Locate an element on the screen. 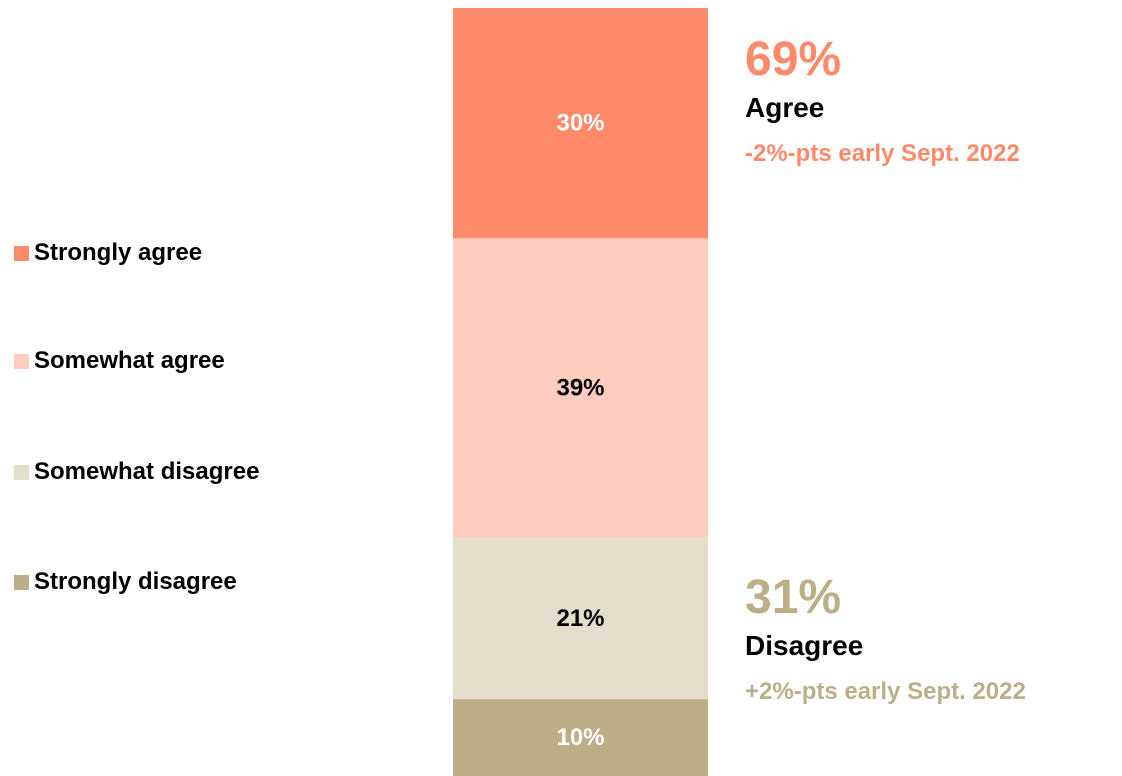  data-label-somewhat-disagree: 21% is located at coordinates (580, 618).